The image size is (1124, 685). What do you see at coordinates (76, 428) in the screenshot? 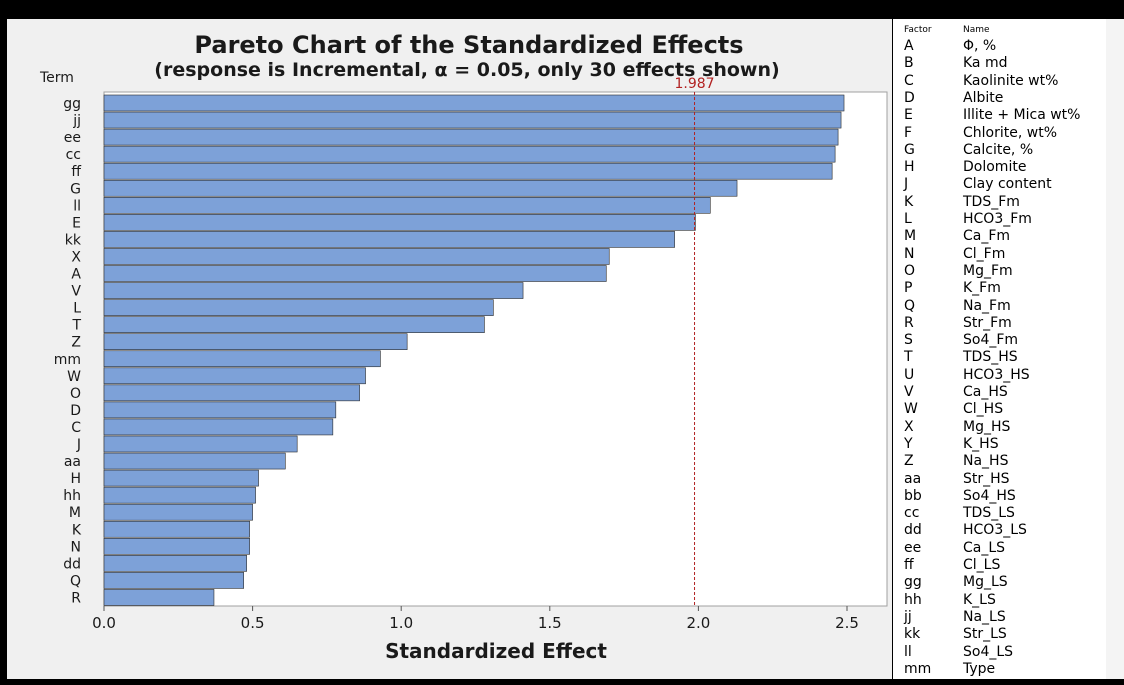
I see `y-tick-label: C` at bounding box center [76, 428].